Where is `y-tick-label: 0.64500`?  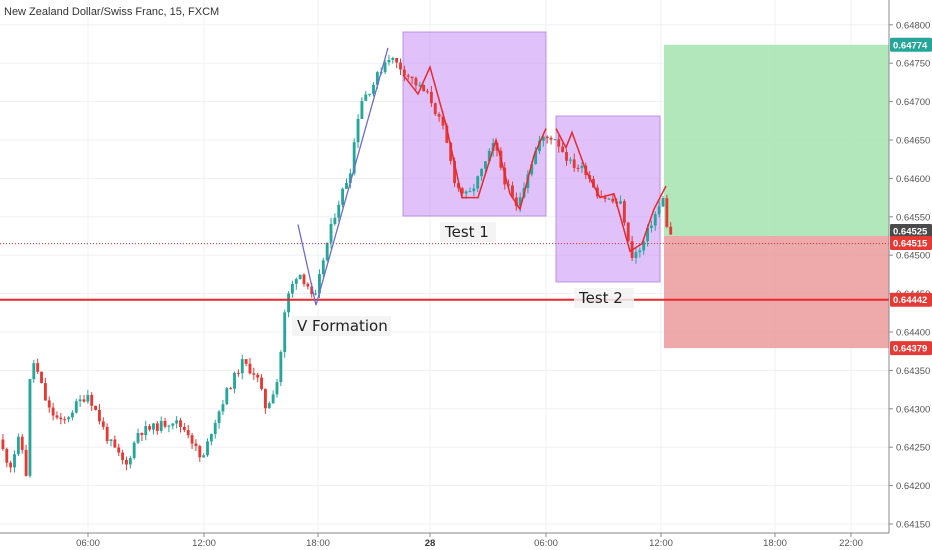
y-tick-label: 0.64500 is located at coordinates (913, 256).